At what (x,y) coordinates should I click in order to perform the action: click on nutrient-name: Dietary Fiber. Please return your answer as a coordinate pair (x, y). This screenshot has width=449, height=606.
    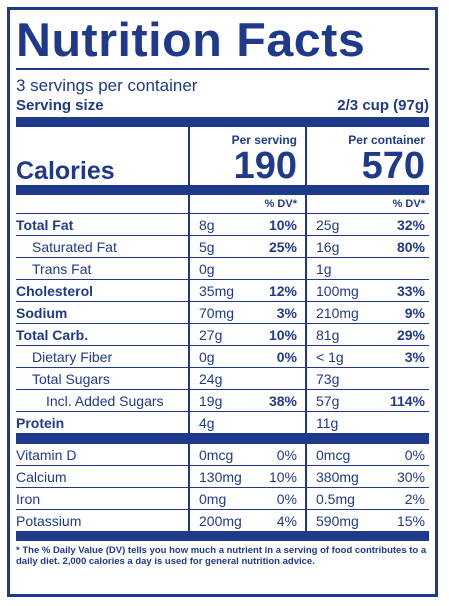
    Looking at the image, I should click on (102, 356).